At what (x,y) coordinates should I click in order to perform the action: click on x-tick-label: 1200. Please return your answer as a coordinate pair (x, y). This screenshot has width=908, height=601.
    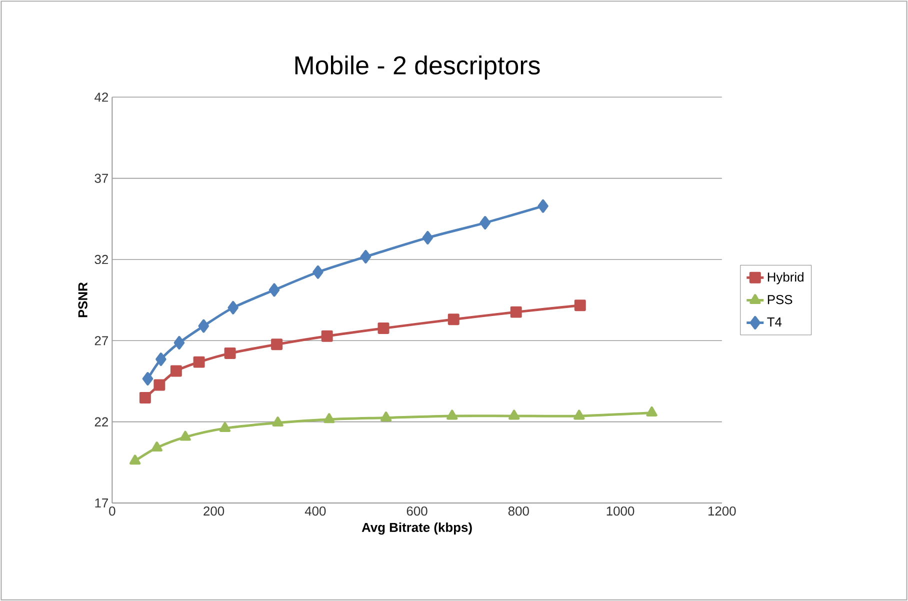
    Looking at the image, I should click on (722, 511).